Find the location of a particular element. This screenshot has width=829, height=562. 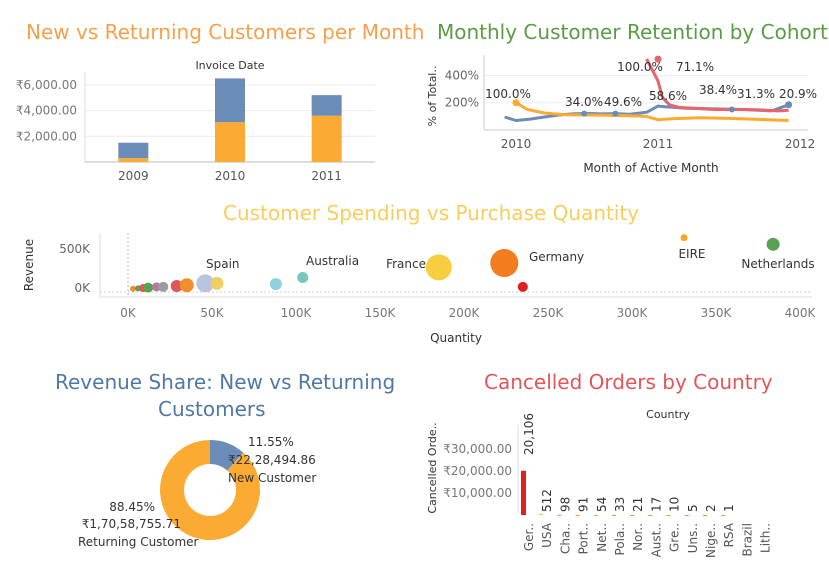

chart5-xtick-label: Cha.. is located at coordinates (565, 538).